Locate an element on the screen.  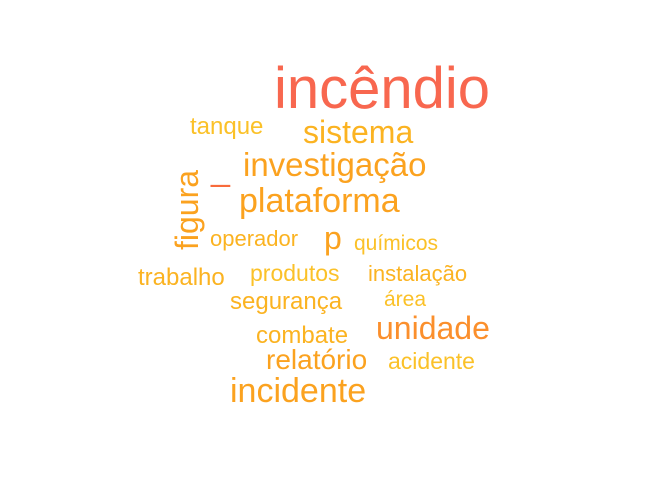
word-investigacao: investigação is located at coordinates (335, 164).